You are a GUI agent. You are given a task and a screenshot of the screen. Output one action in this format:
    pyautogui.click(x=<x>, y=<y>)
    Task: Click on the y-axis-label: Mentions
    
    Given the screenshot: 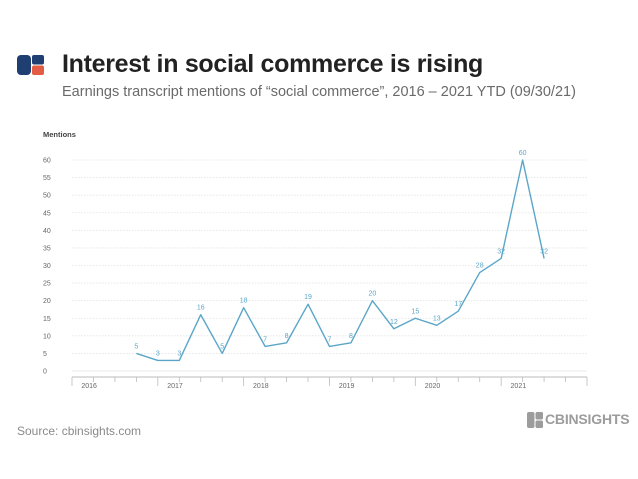 What is the action you would take?
    pyautogui.click(x=59, y=134)
    